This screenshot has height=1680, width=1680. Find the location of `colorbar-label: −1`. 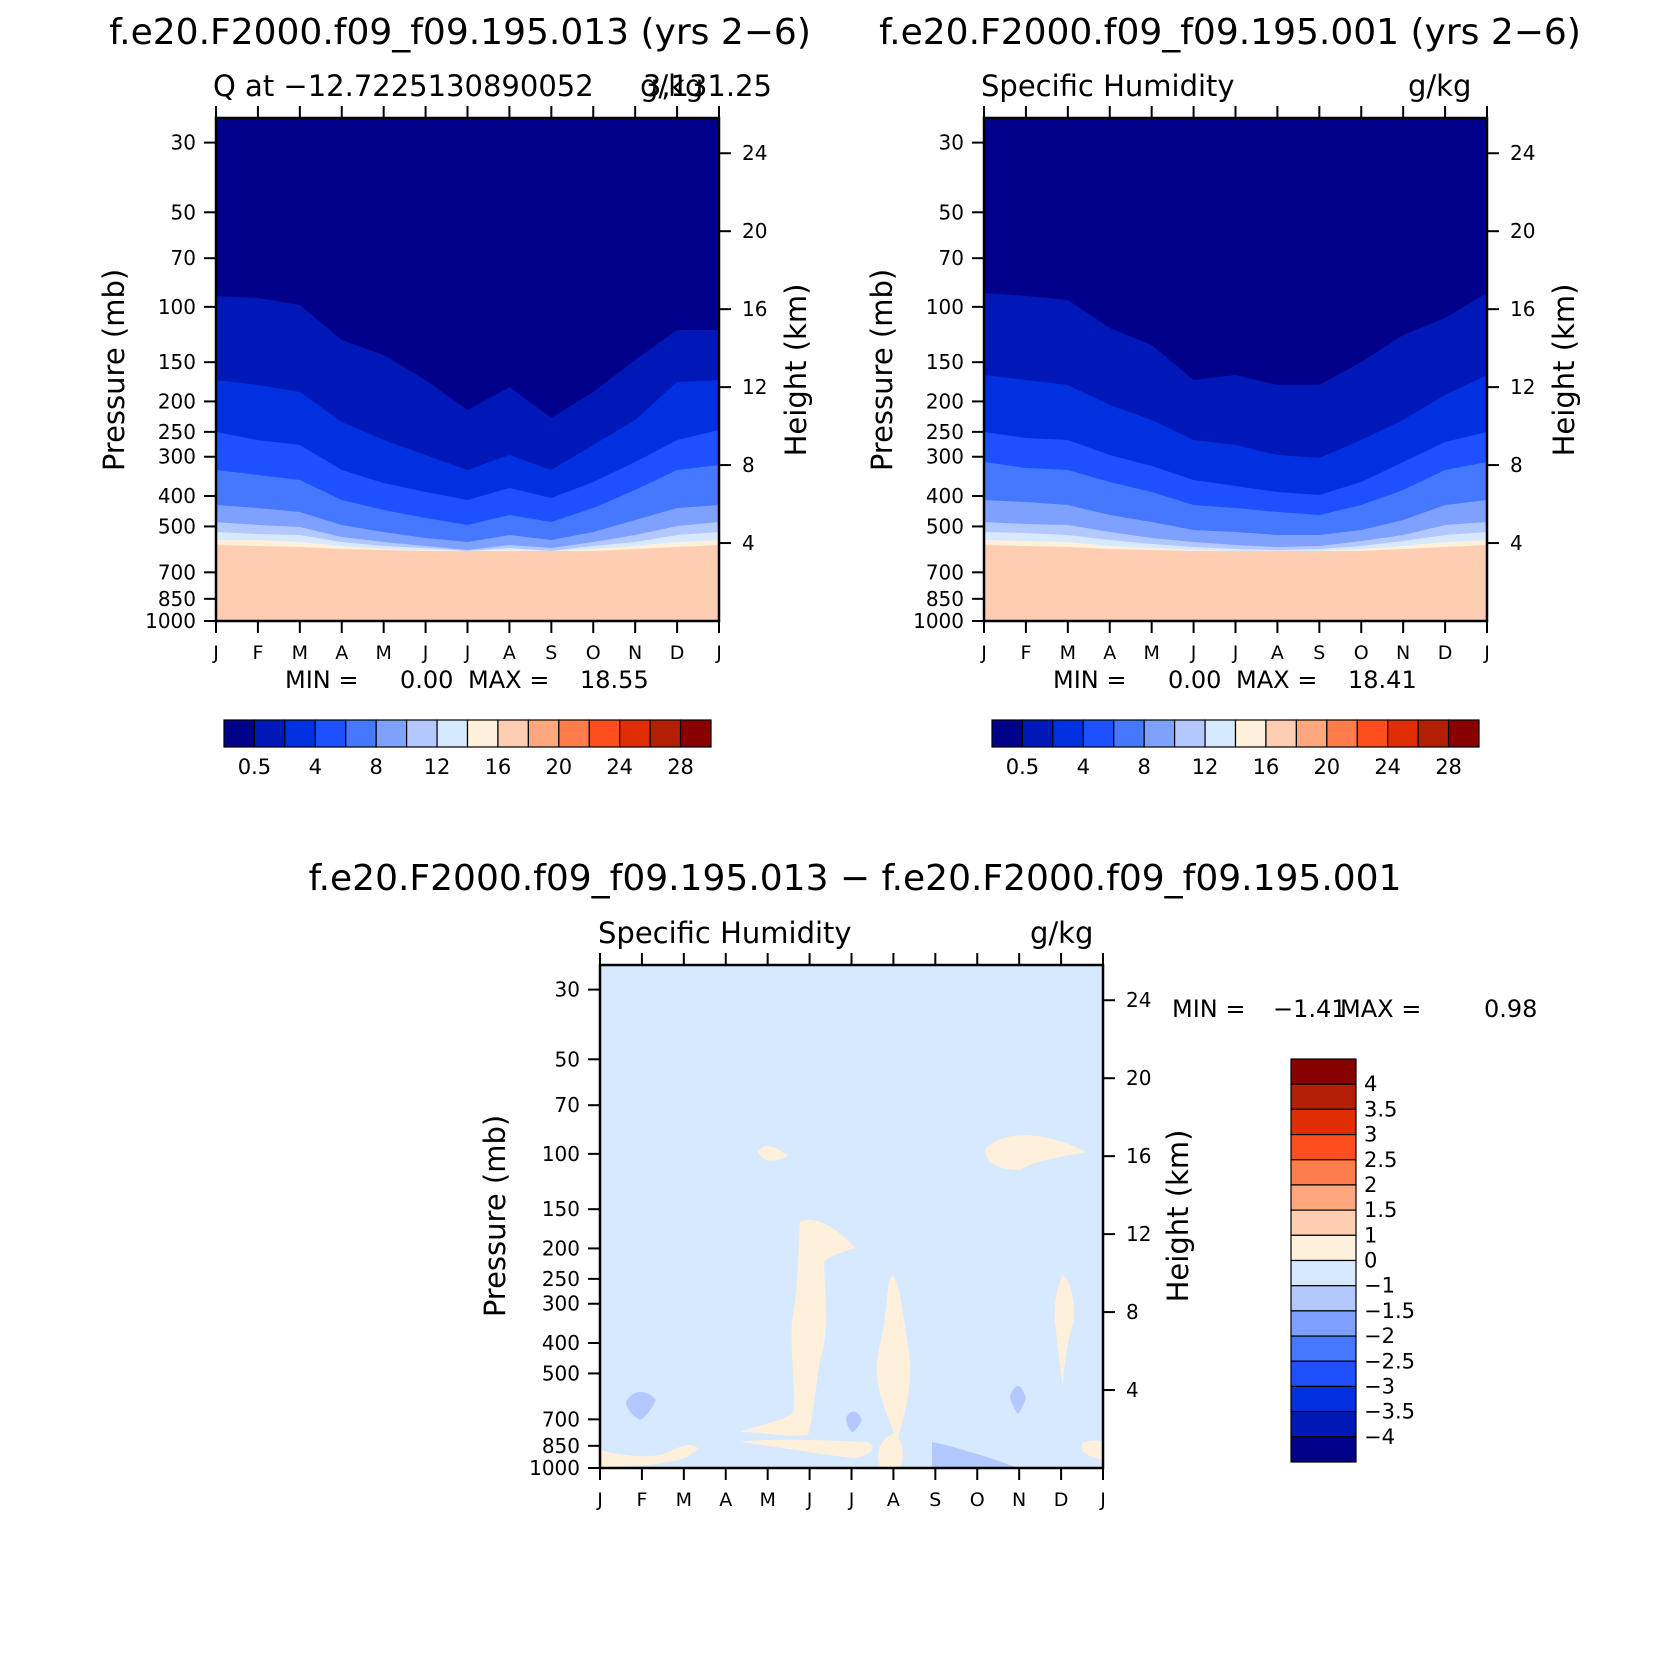

colorbar-label: −1 is located at coordinates (1379, 1286).